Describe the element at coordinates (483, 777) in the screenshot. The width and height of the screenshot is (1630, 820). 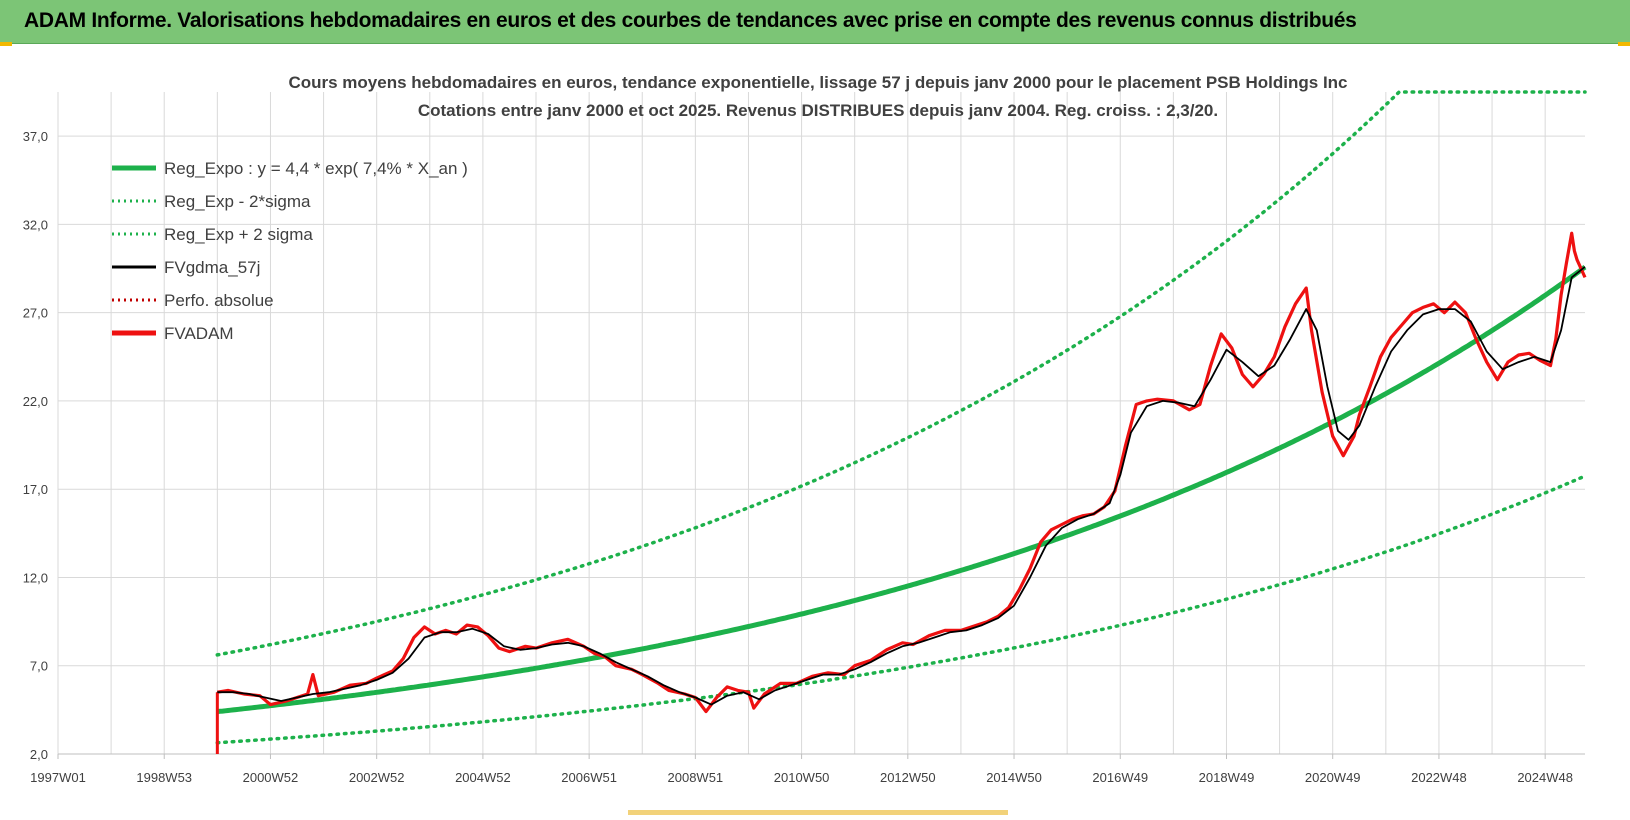
I see `x-tick-label: 2004W52` at that location.